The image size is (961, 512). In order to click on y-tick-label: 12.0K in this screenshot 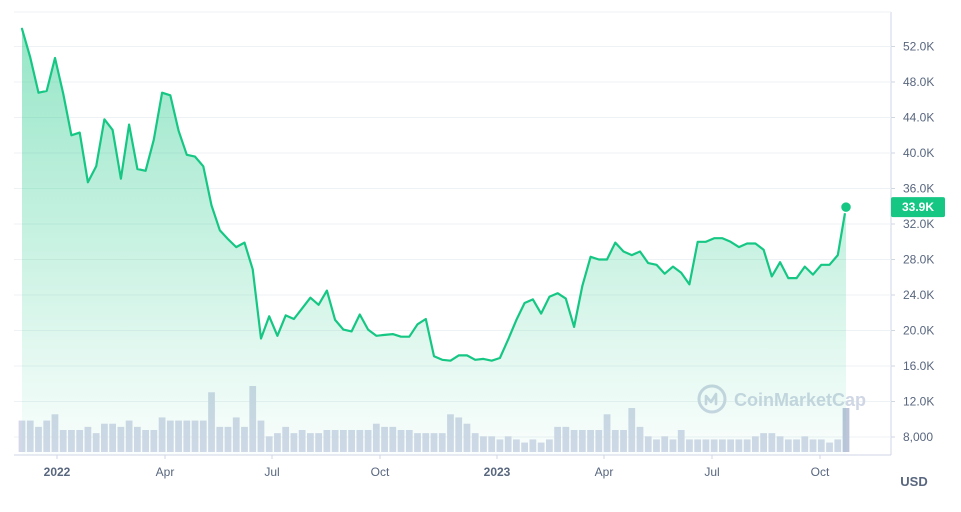, I will do `click(918, 402)`.